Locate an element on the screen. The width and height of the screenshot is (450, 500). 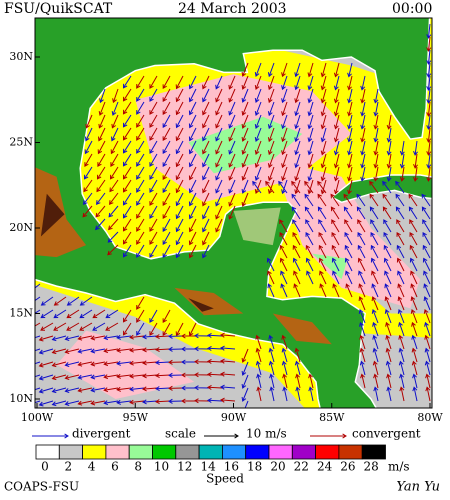
lon-label: 85W is located at coordinates (332, 417).